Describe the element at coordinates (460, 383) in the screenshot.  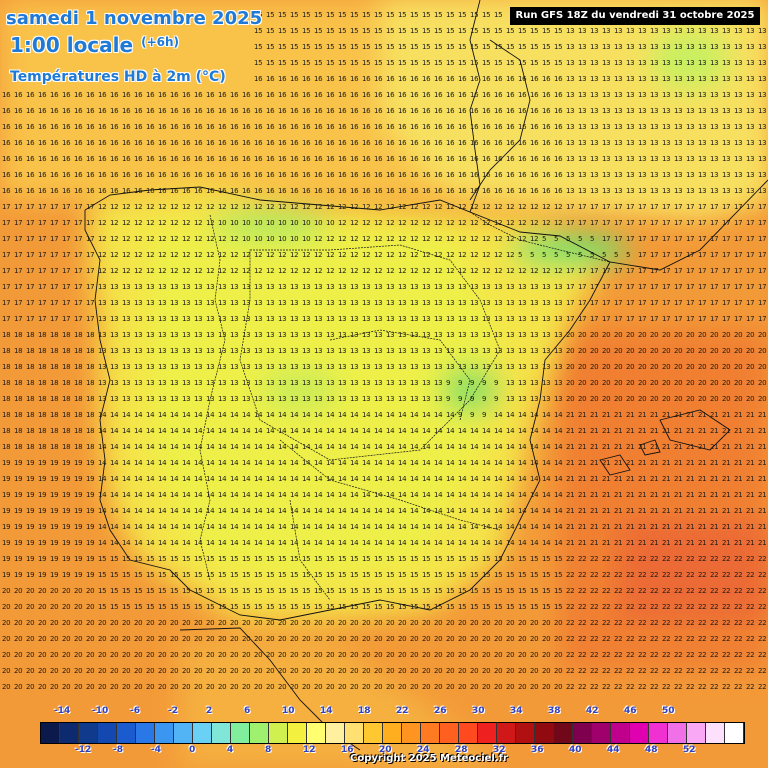
I see `grid-value: 9` at that location.